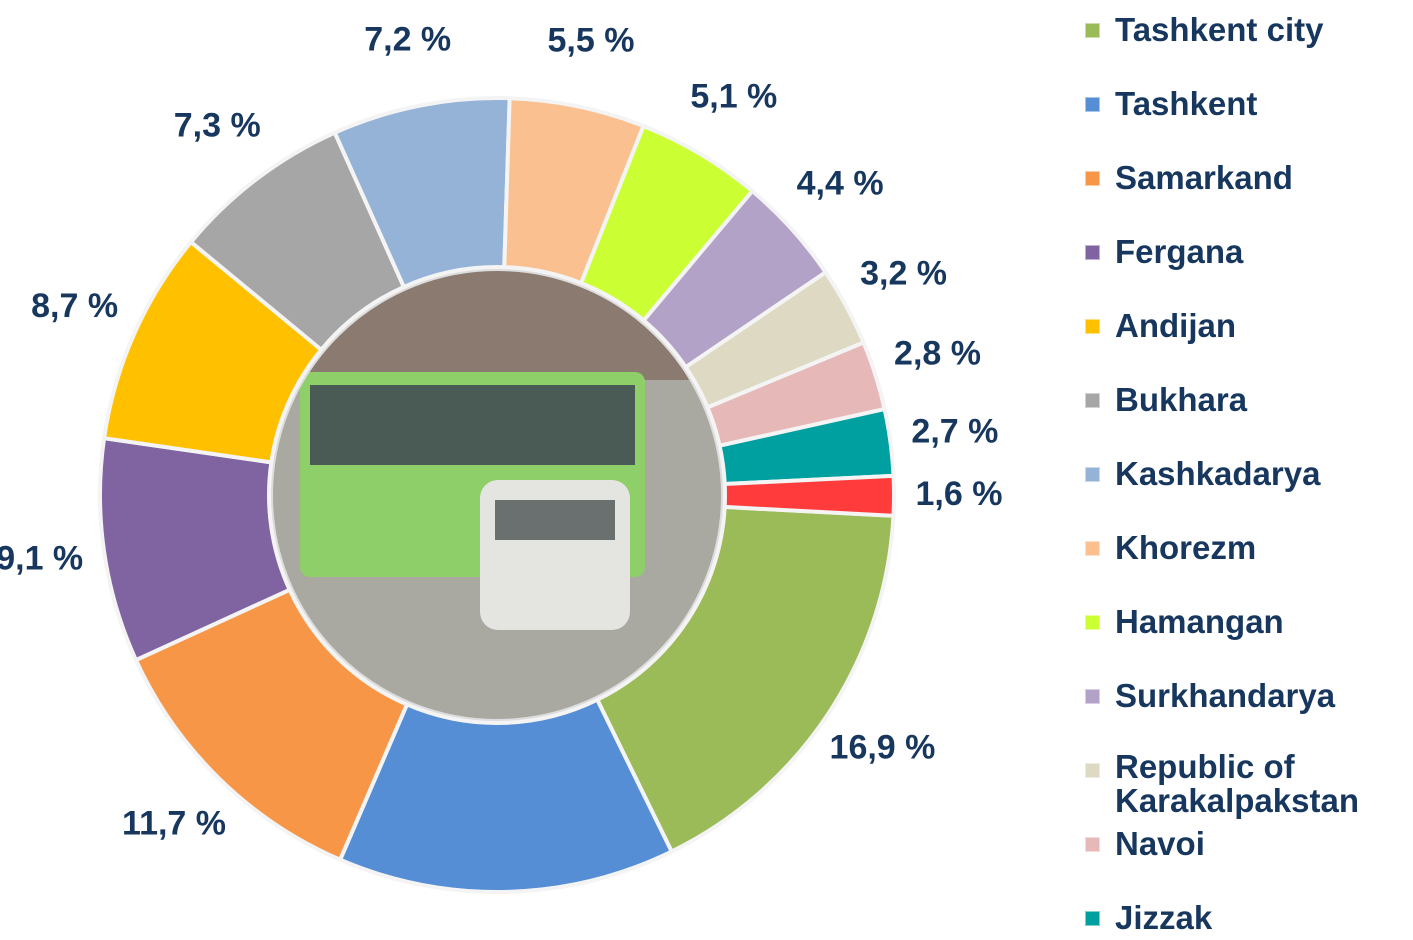 This screenshot has height=940, width=1413. I want to click on legend-item: Fergana, so click(1249, 269).